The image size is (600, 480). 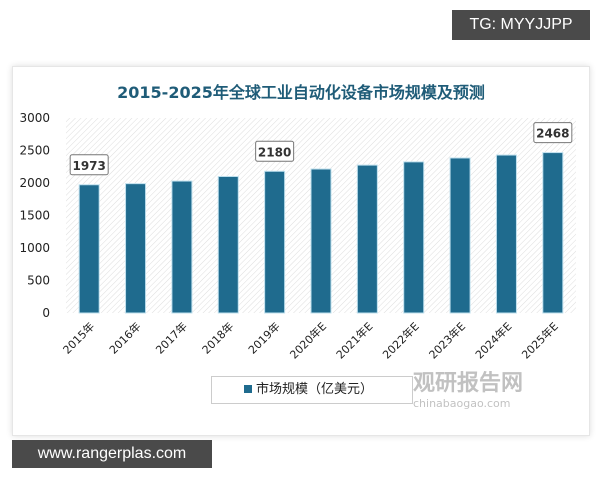 What do you see at coordinates (400, 340) in the screenshot?
I see `x-tick-label: 2022年E` at bounding box center [400, 340].